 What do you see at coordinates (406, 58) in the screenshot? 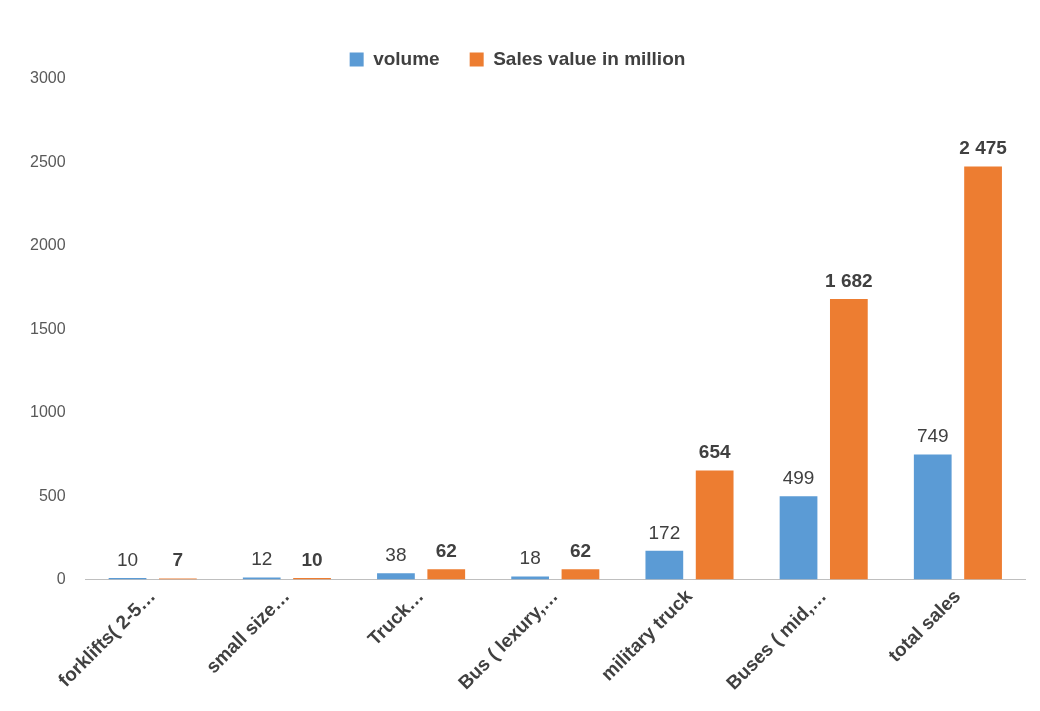
I see `legend-label: volume` at bounding box center [406, 58].